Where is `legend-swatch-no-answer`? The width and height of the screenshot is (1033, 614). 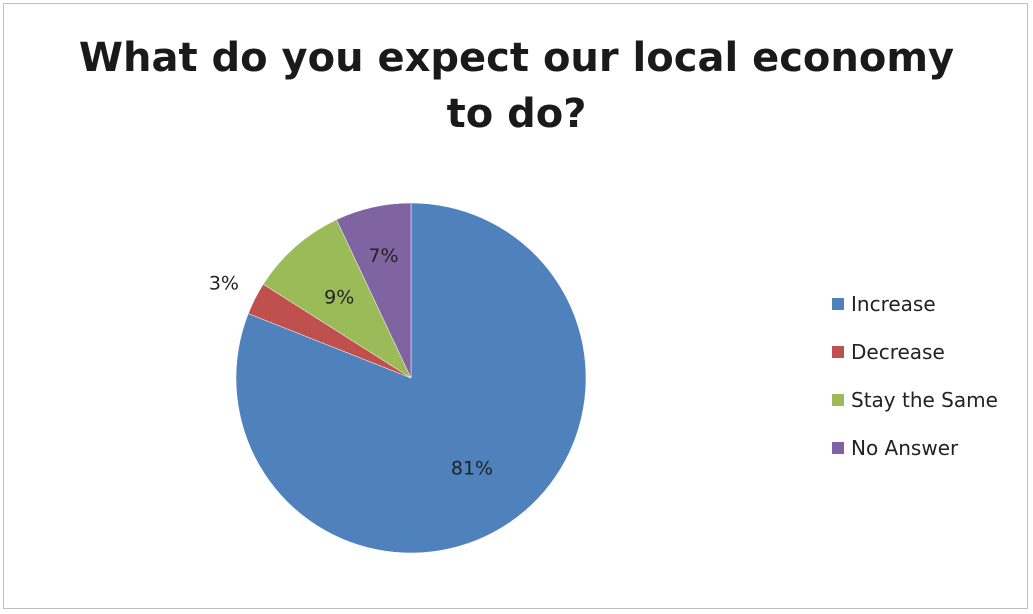
legend-swatch-no-answer is located at coordinates (838, 448).